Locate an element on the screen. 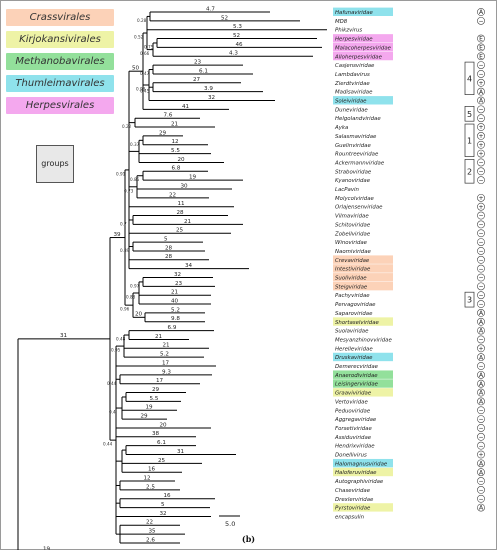  tip-label: Autographiviridae is located at coordinates (359, 482).